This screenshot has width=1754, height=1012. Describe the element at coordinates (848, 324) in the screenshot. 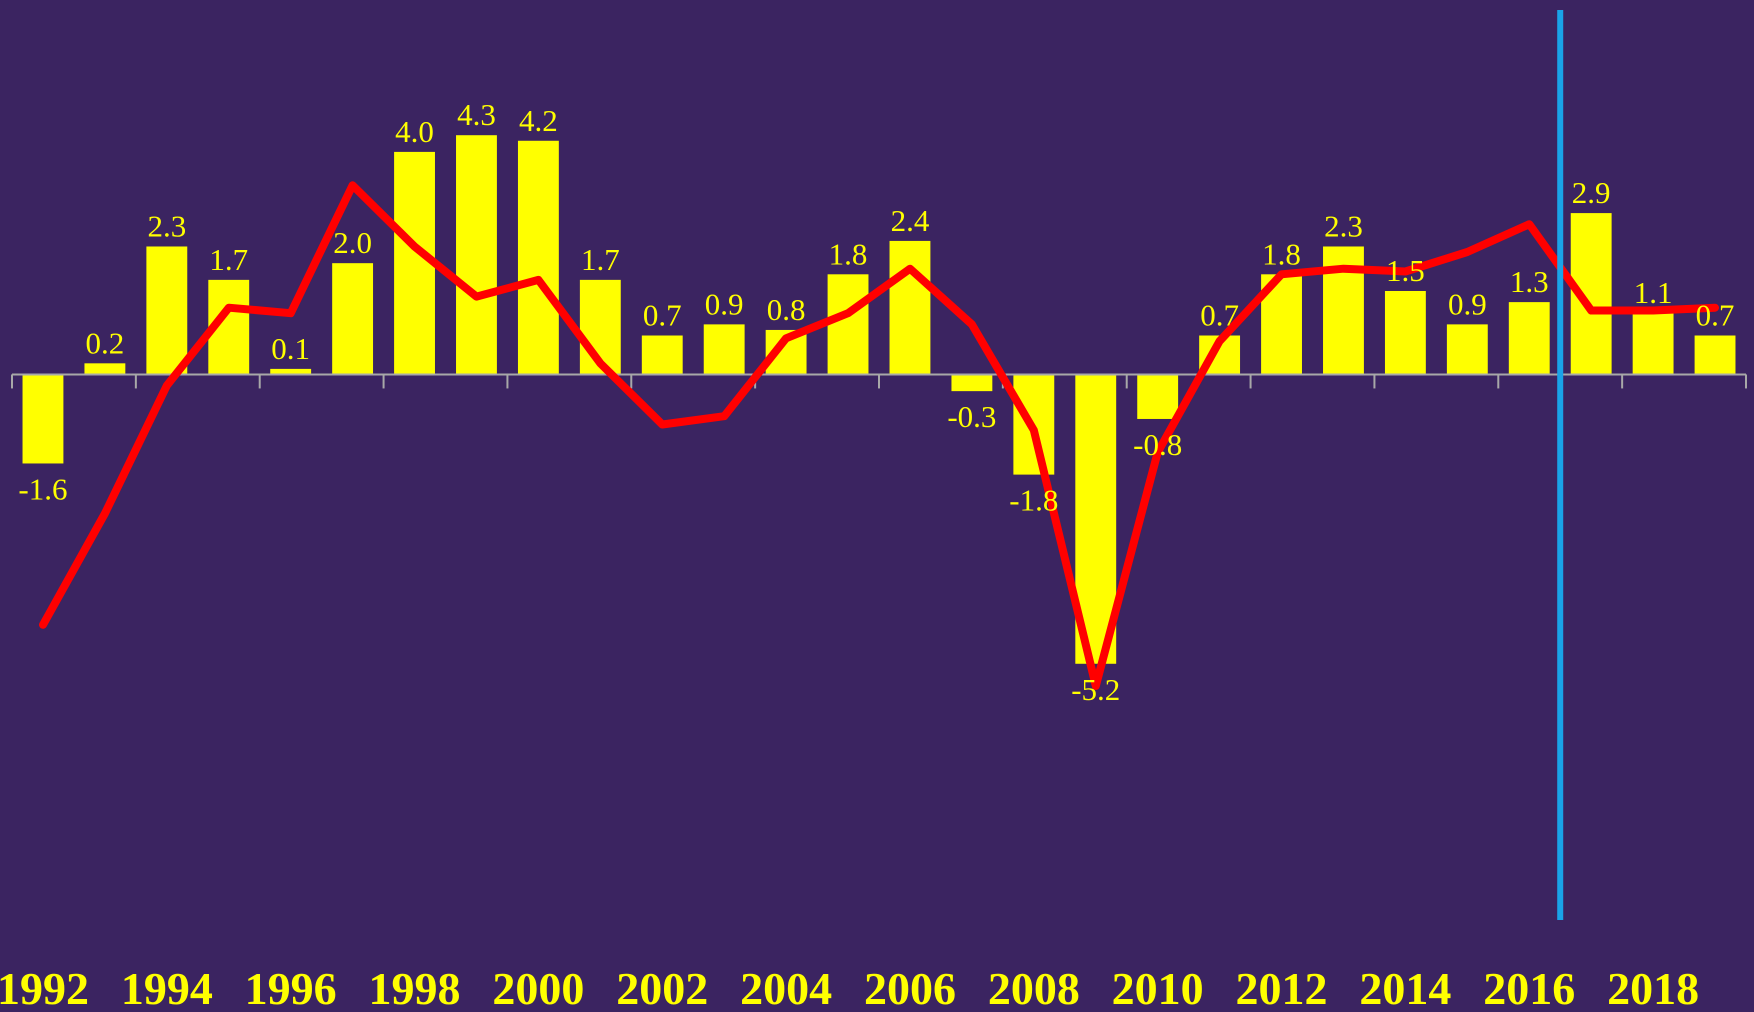

I see `bar-2005` at that location.